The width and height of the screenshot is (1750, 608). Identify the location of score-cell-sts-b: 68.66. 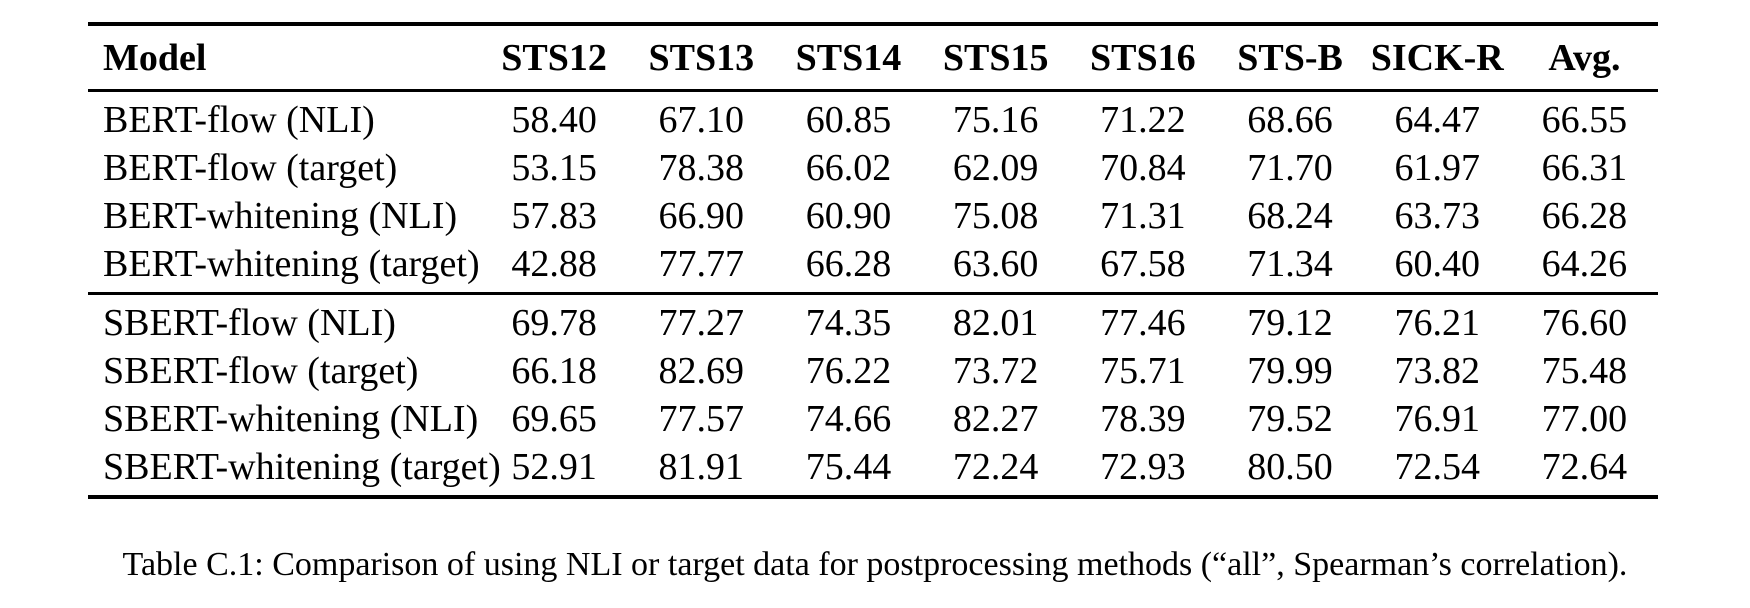
(1290, 120).